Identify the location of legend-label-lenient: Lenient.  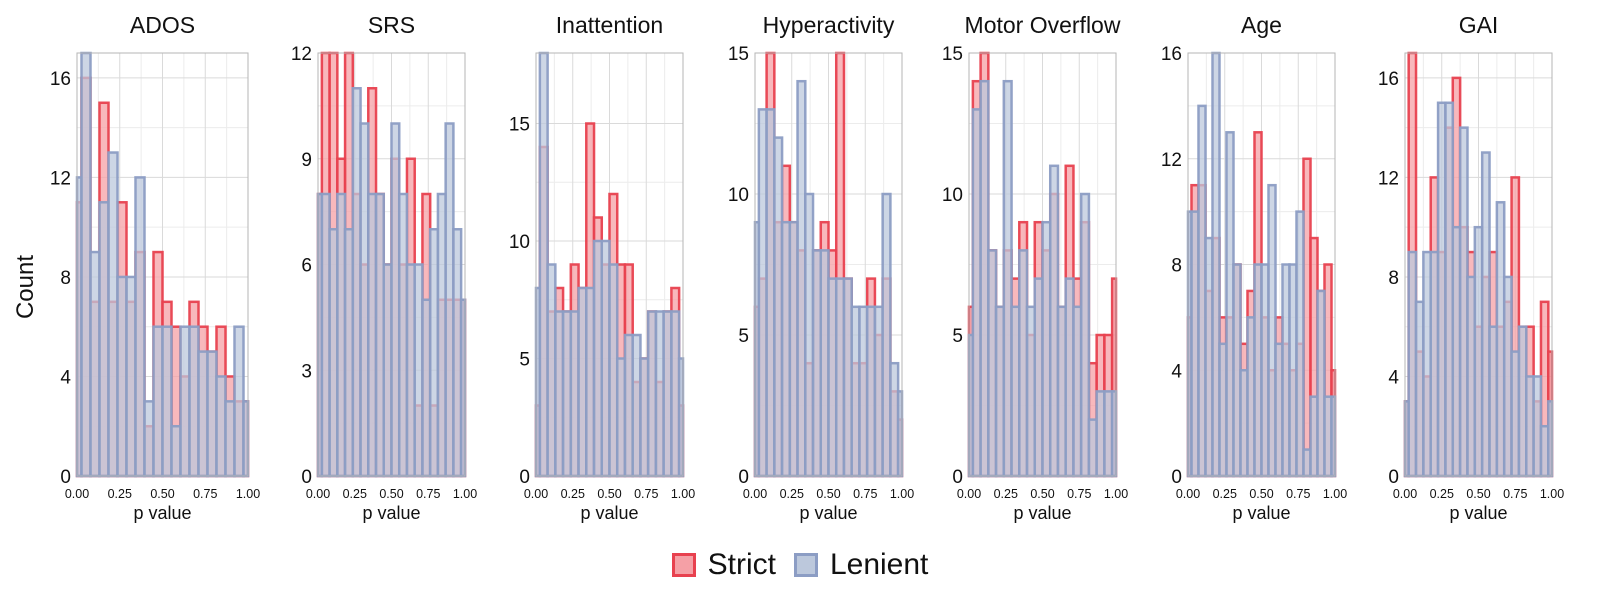
(879, 564).